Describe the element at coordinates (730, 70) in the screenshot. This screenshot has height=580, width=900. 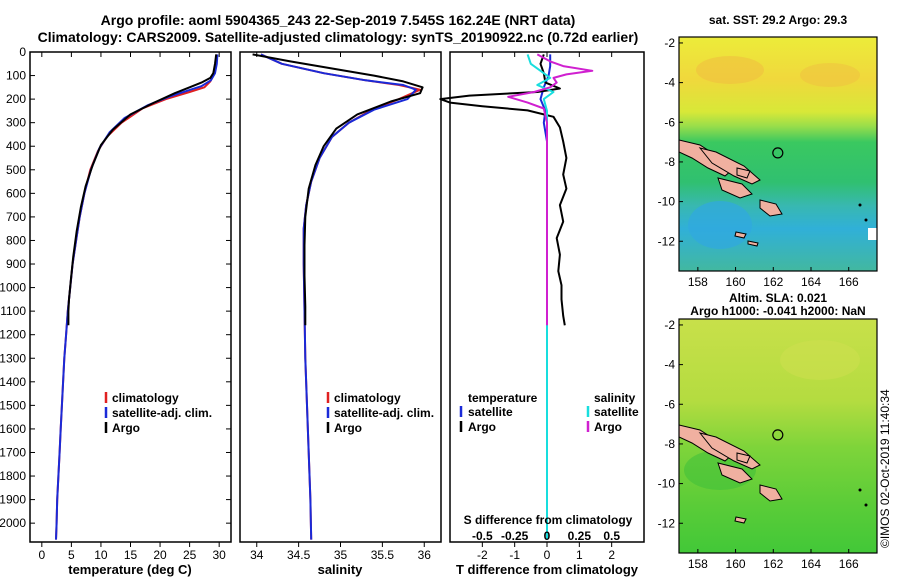
I see `sst-warm-patch` at that location.